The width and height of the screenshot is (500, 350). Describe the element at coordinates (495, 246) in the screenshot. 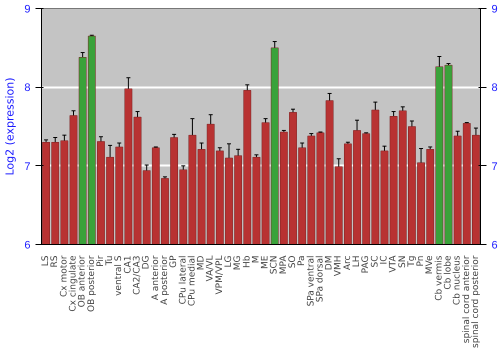

I see `y2-tick-label: 6` at that location.